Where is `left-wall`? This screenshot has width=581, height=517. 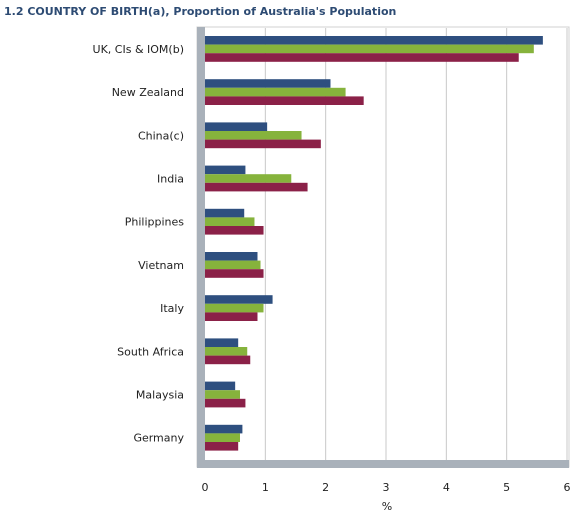
left-wall is located at coordinates (201, 247).